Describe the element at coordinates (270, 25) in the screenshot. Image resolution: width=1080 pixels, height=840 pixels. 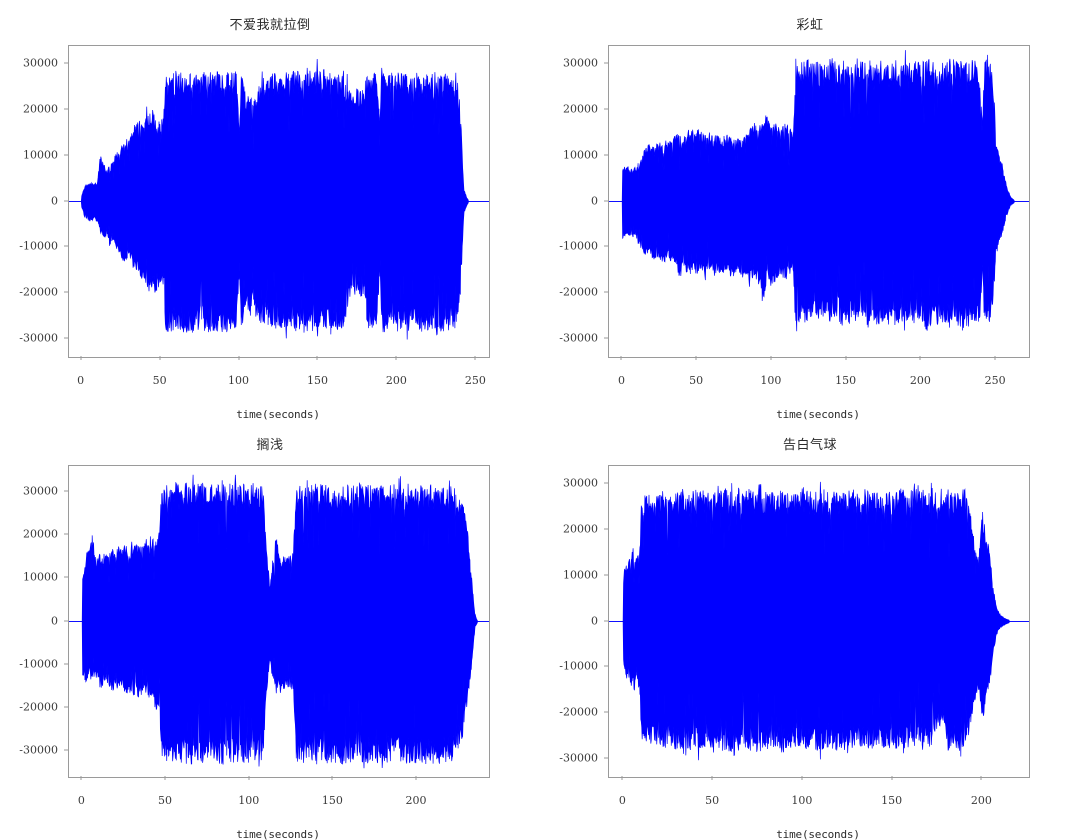
I see `subplot-0-title: 不爱我就拉倒` at that location.